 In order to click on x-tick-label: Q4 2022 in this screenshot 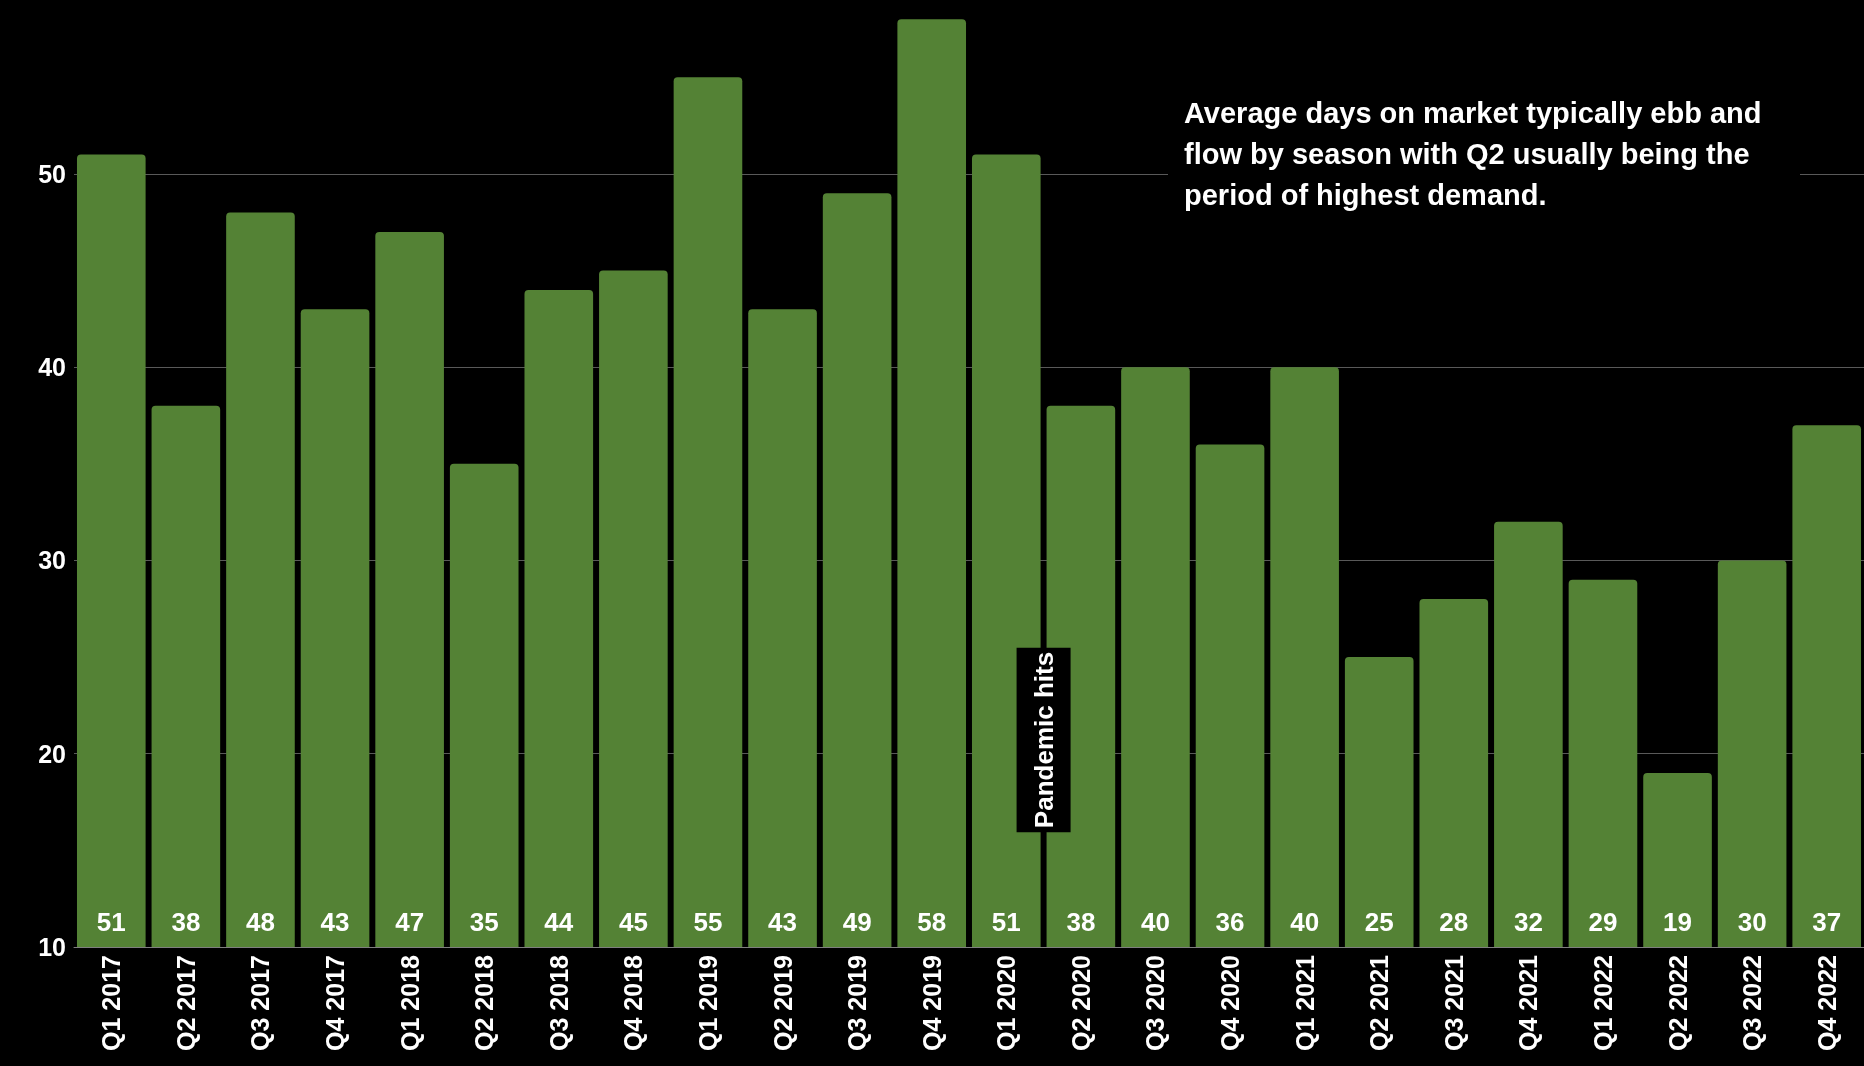, I will do `click(1826, 1003)`.